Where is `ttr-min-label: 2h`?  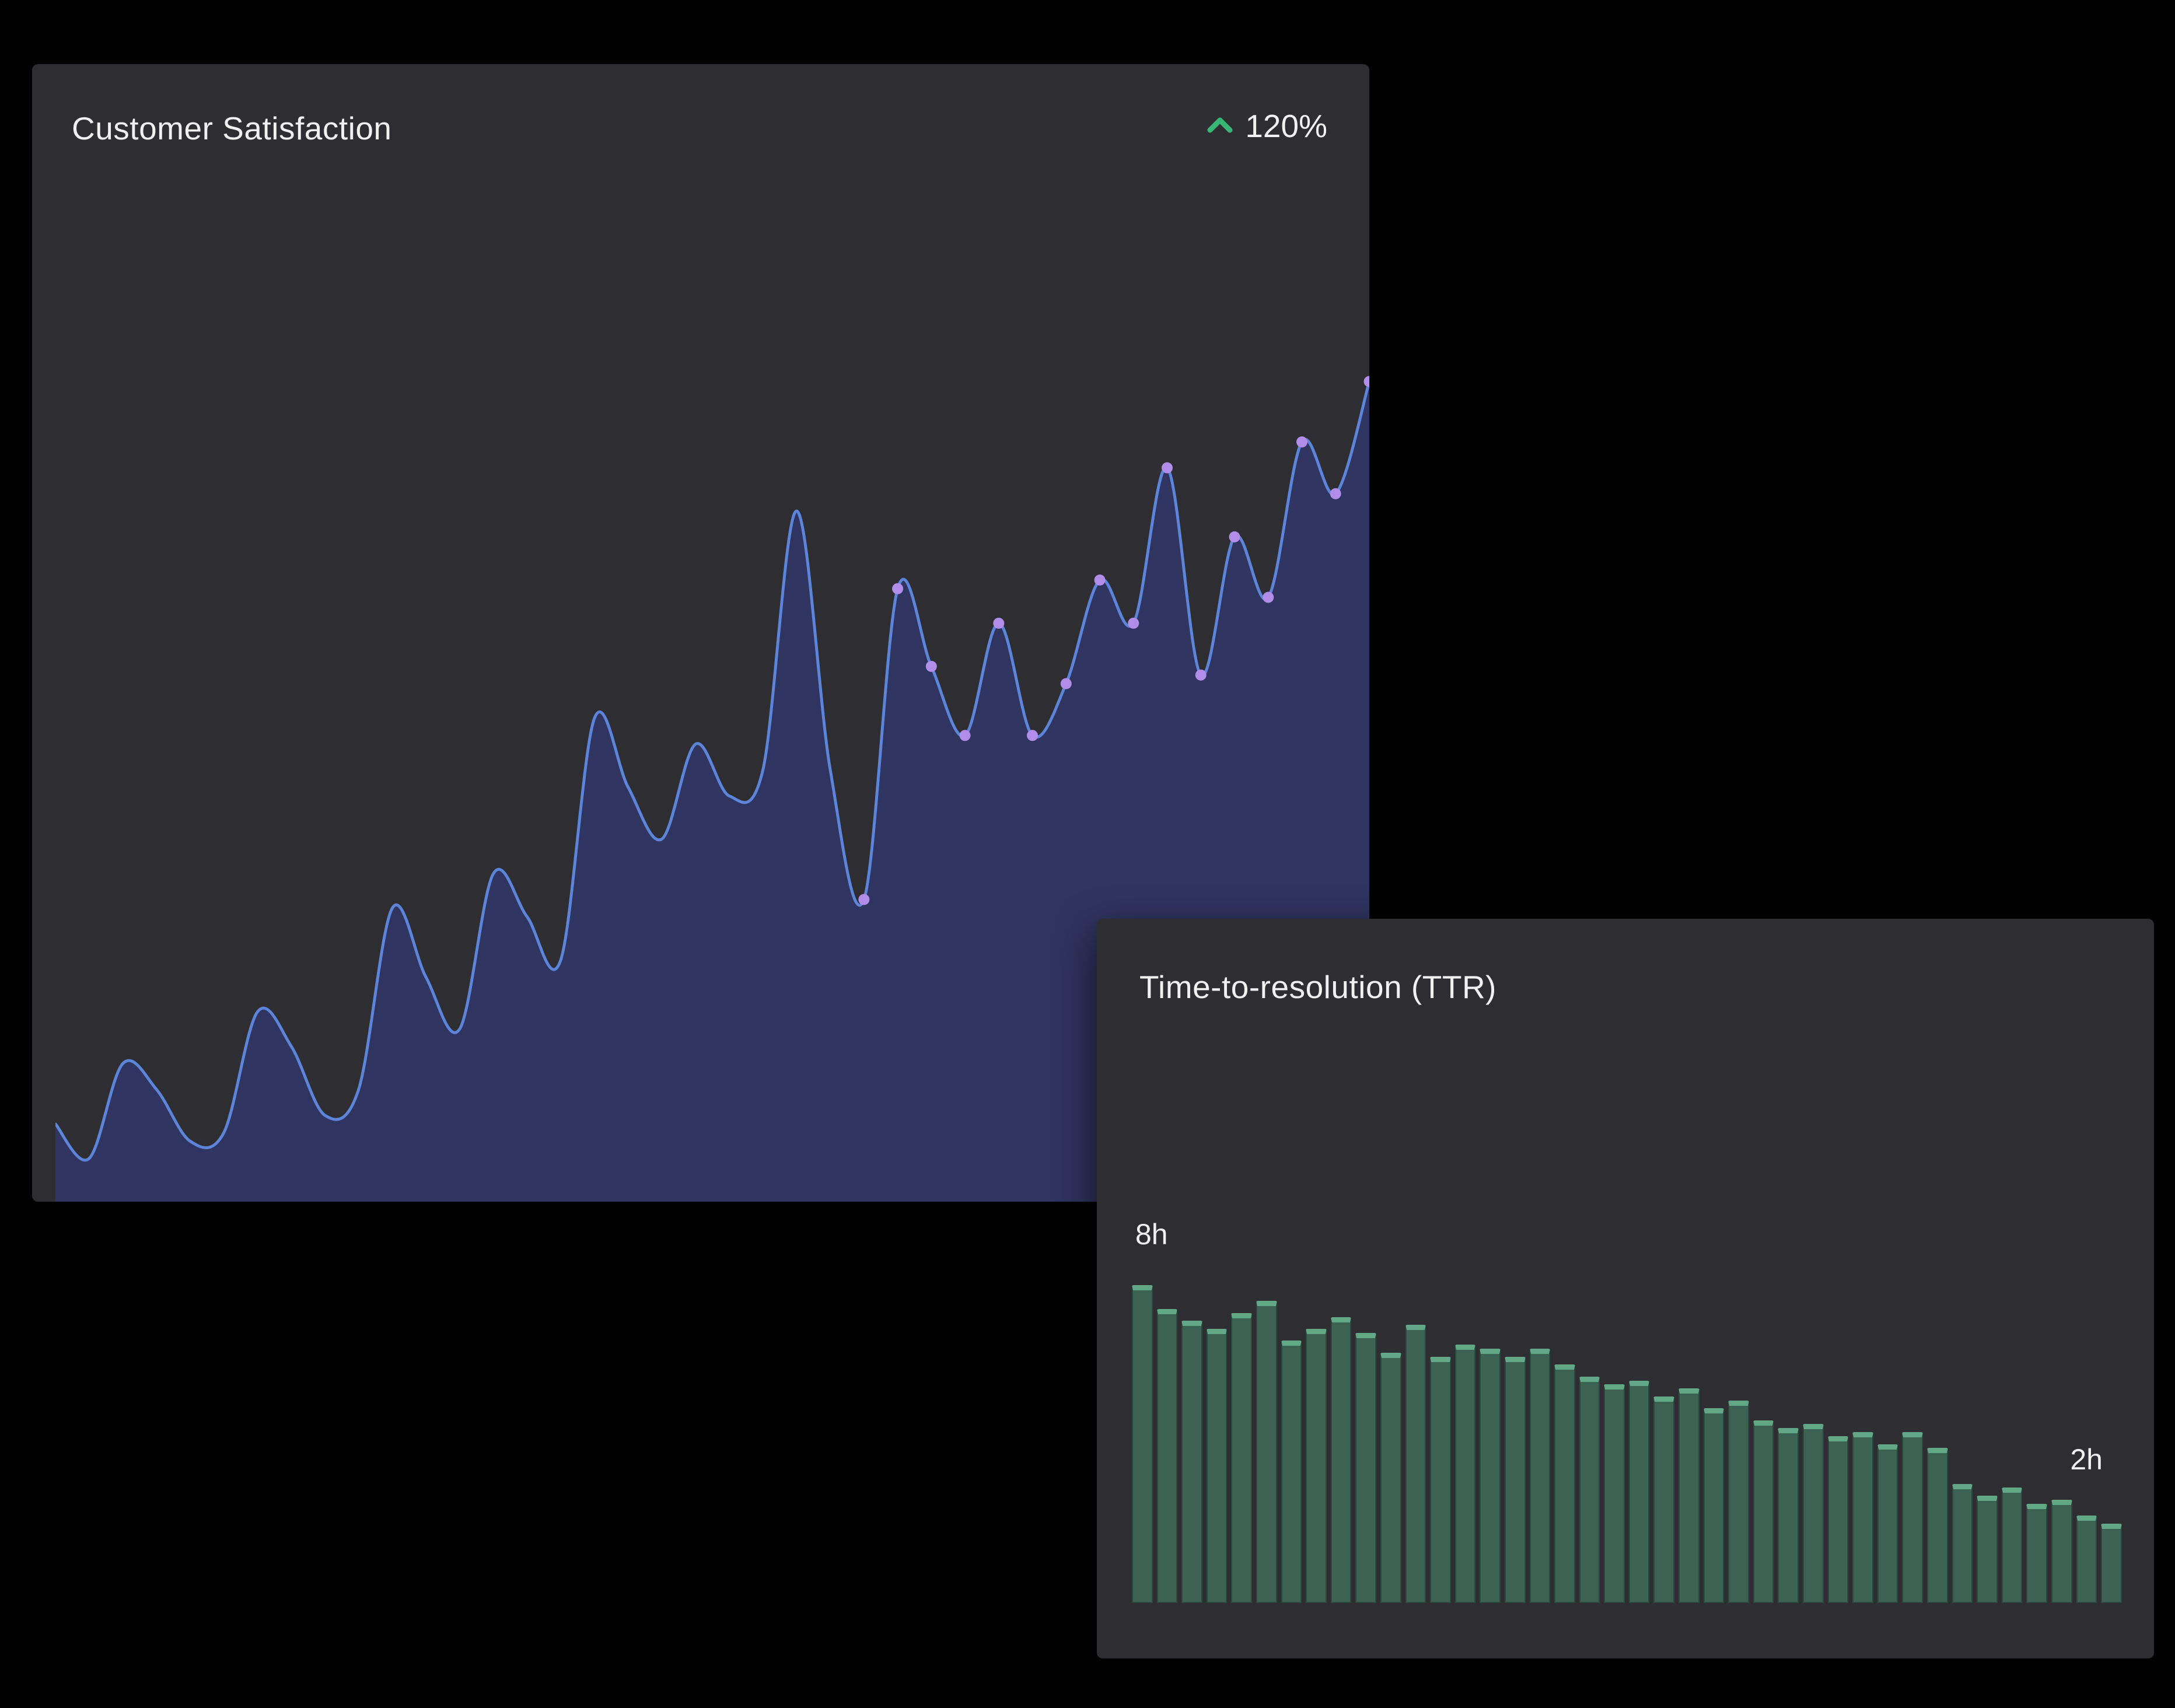 ttr-min-label: 2h is located at coordinates (2086, 1459).